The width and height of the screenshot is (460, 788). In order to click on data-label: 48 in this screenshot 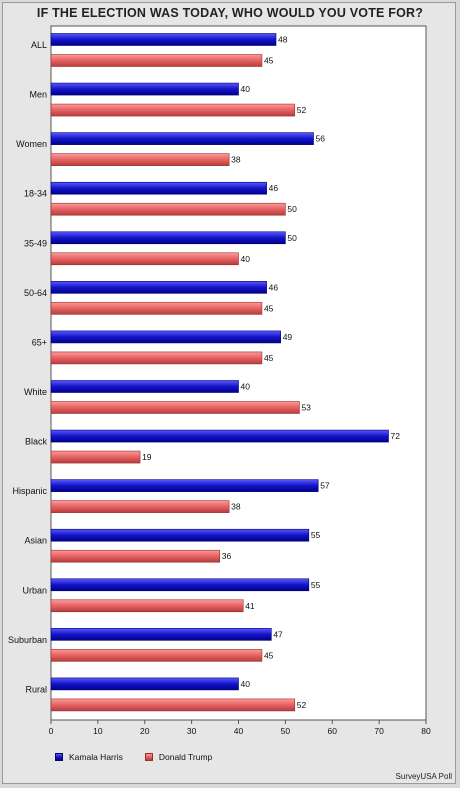, I will do `click(283, 40)`.